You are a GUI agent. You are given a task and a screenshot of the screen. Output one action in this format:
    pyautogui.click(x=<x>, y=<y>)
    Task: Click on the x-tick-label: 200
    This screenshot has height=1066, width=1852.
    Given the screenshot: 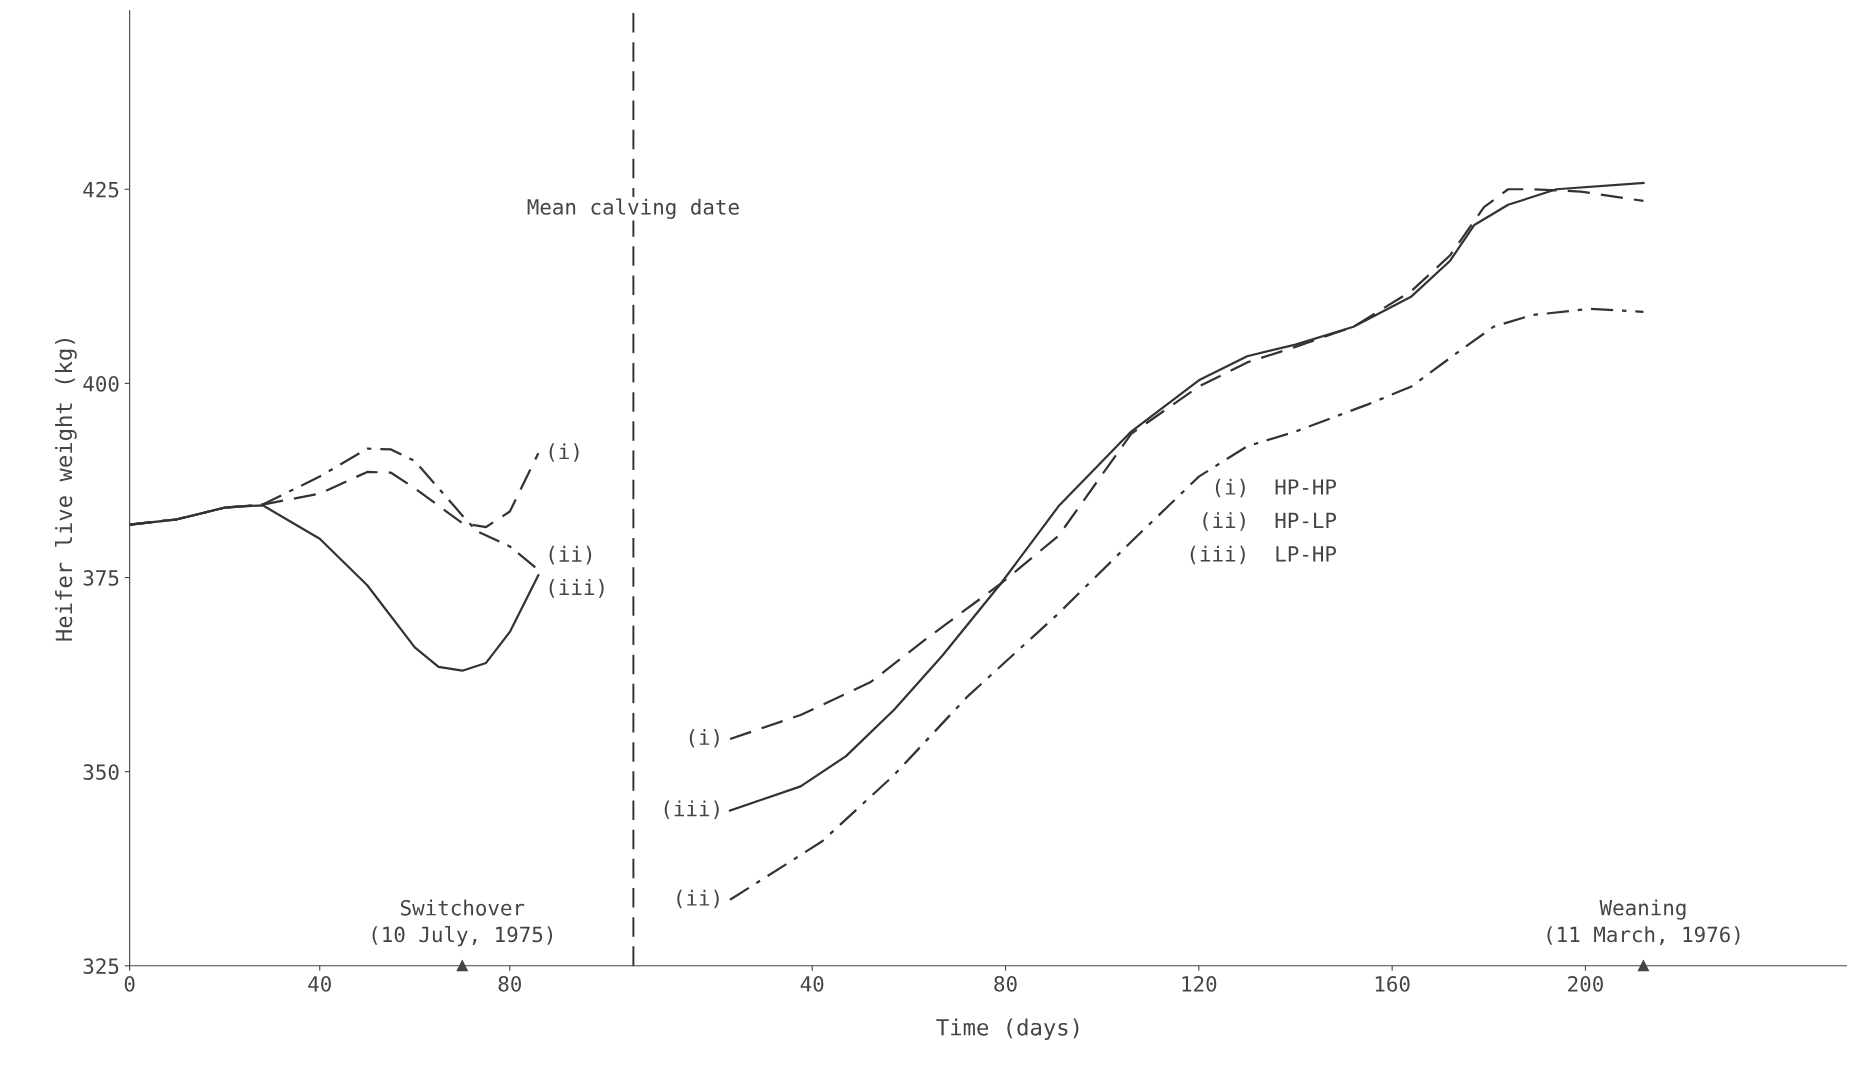 What is the action you would take?
    pyautogui.click(x=1585, y=984)
    